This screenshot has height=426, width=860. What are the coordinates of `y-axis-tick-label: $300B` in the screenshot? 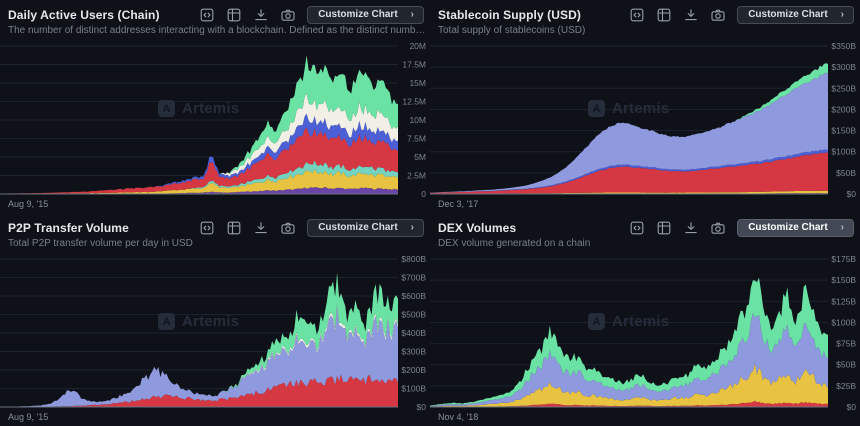 It's located at (843, 67).